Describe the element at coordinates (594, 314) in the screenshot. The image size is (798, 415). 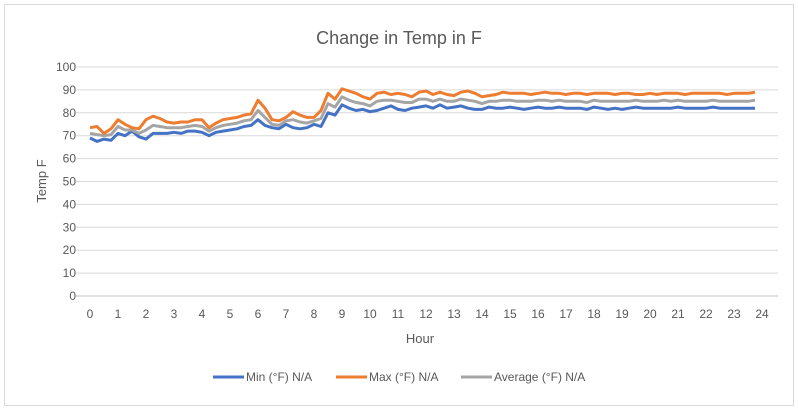
I see `x-tick-label: 18` at that location.